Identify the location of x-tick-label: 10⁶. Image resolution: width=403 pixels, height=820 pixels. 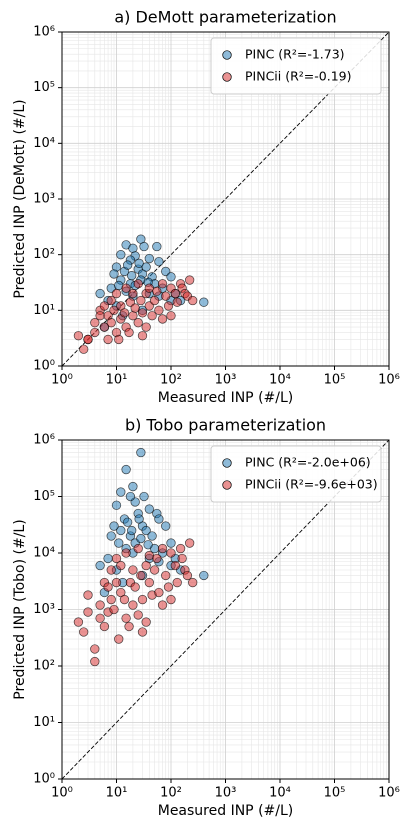
(389, 793).